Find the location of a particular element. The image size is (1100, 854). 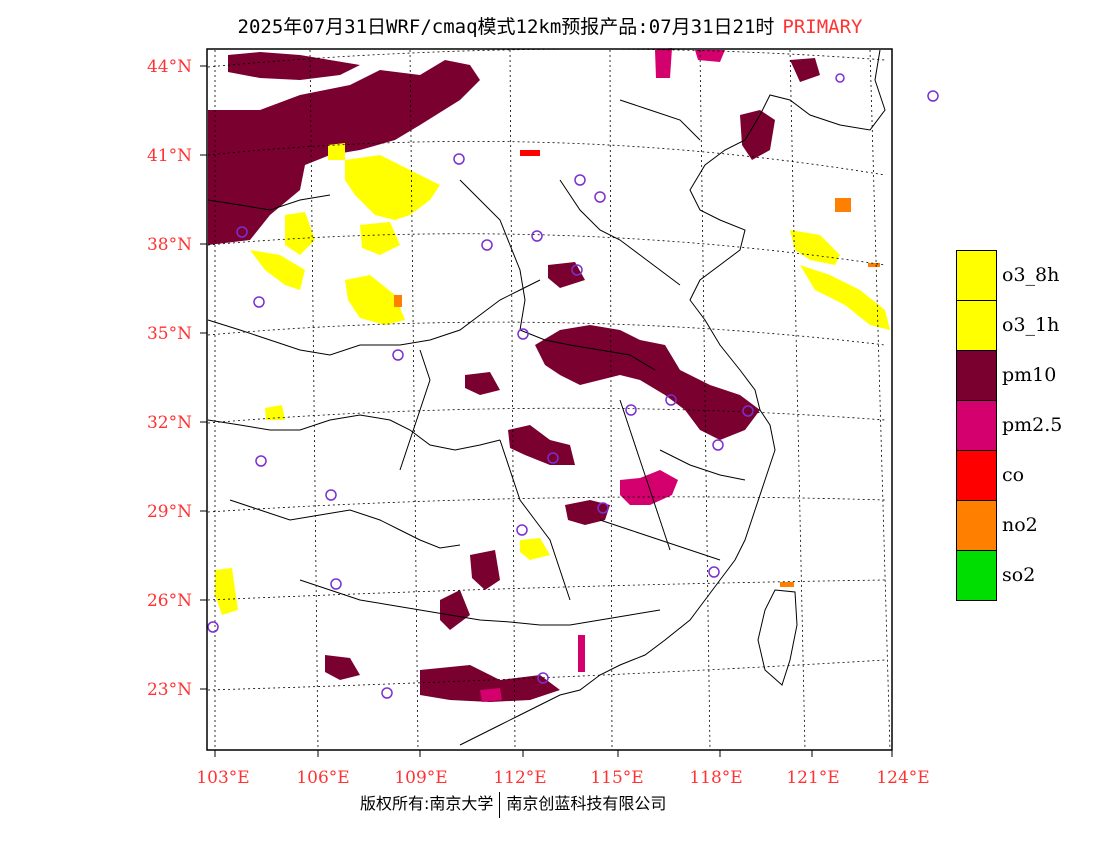

taiwan-outline is located at coordinates (777, 637).